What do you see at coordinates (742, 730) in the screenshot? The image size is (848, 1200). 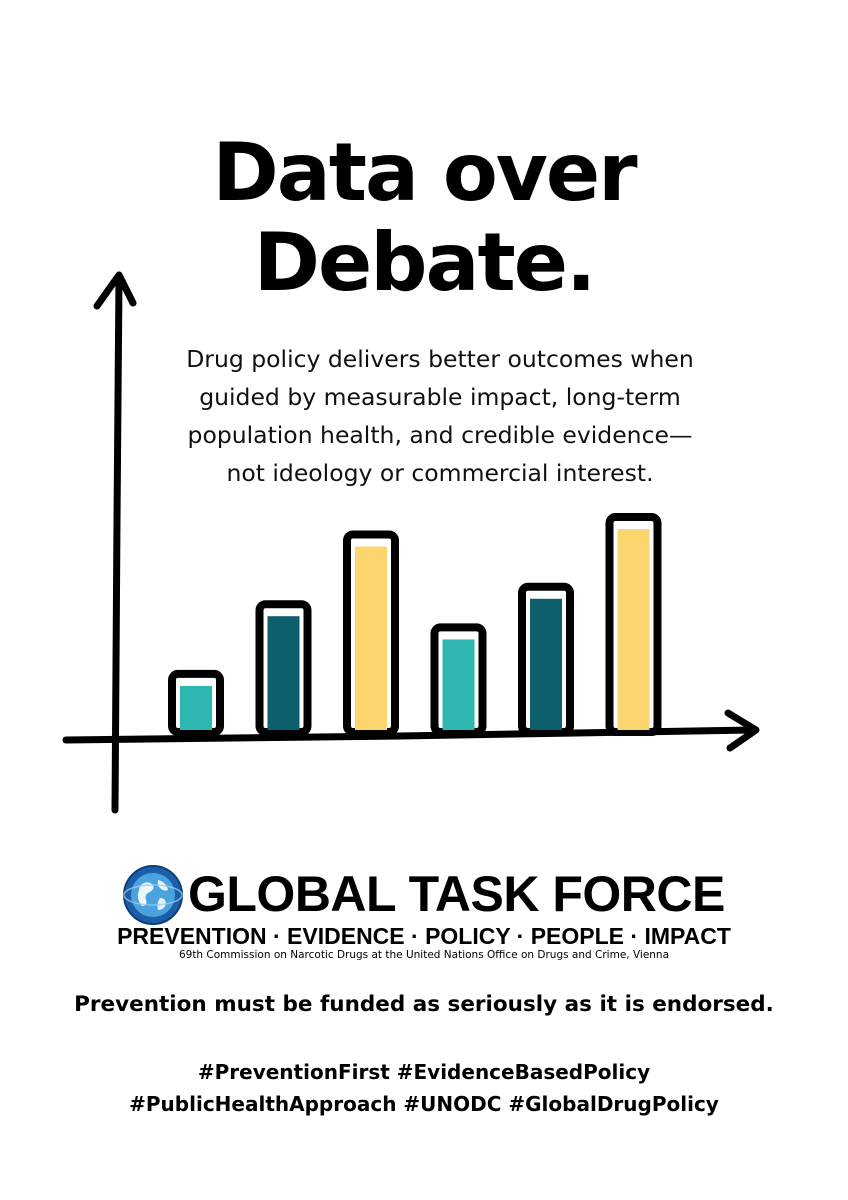 I see `x-axis-arrow` at bounding box center [742, 730].